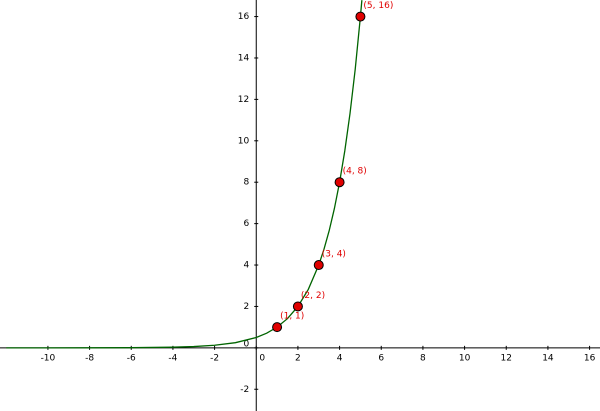 This screenshot has width=600, height=411. Describe the element at coordinates (423, 358) in the screenshot. I see `x-tick-label: 8` at that location.